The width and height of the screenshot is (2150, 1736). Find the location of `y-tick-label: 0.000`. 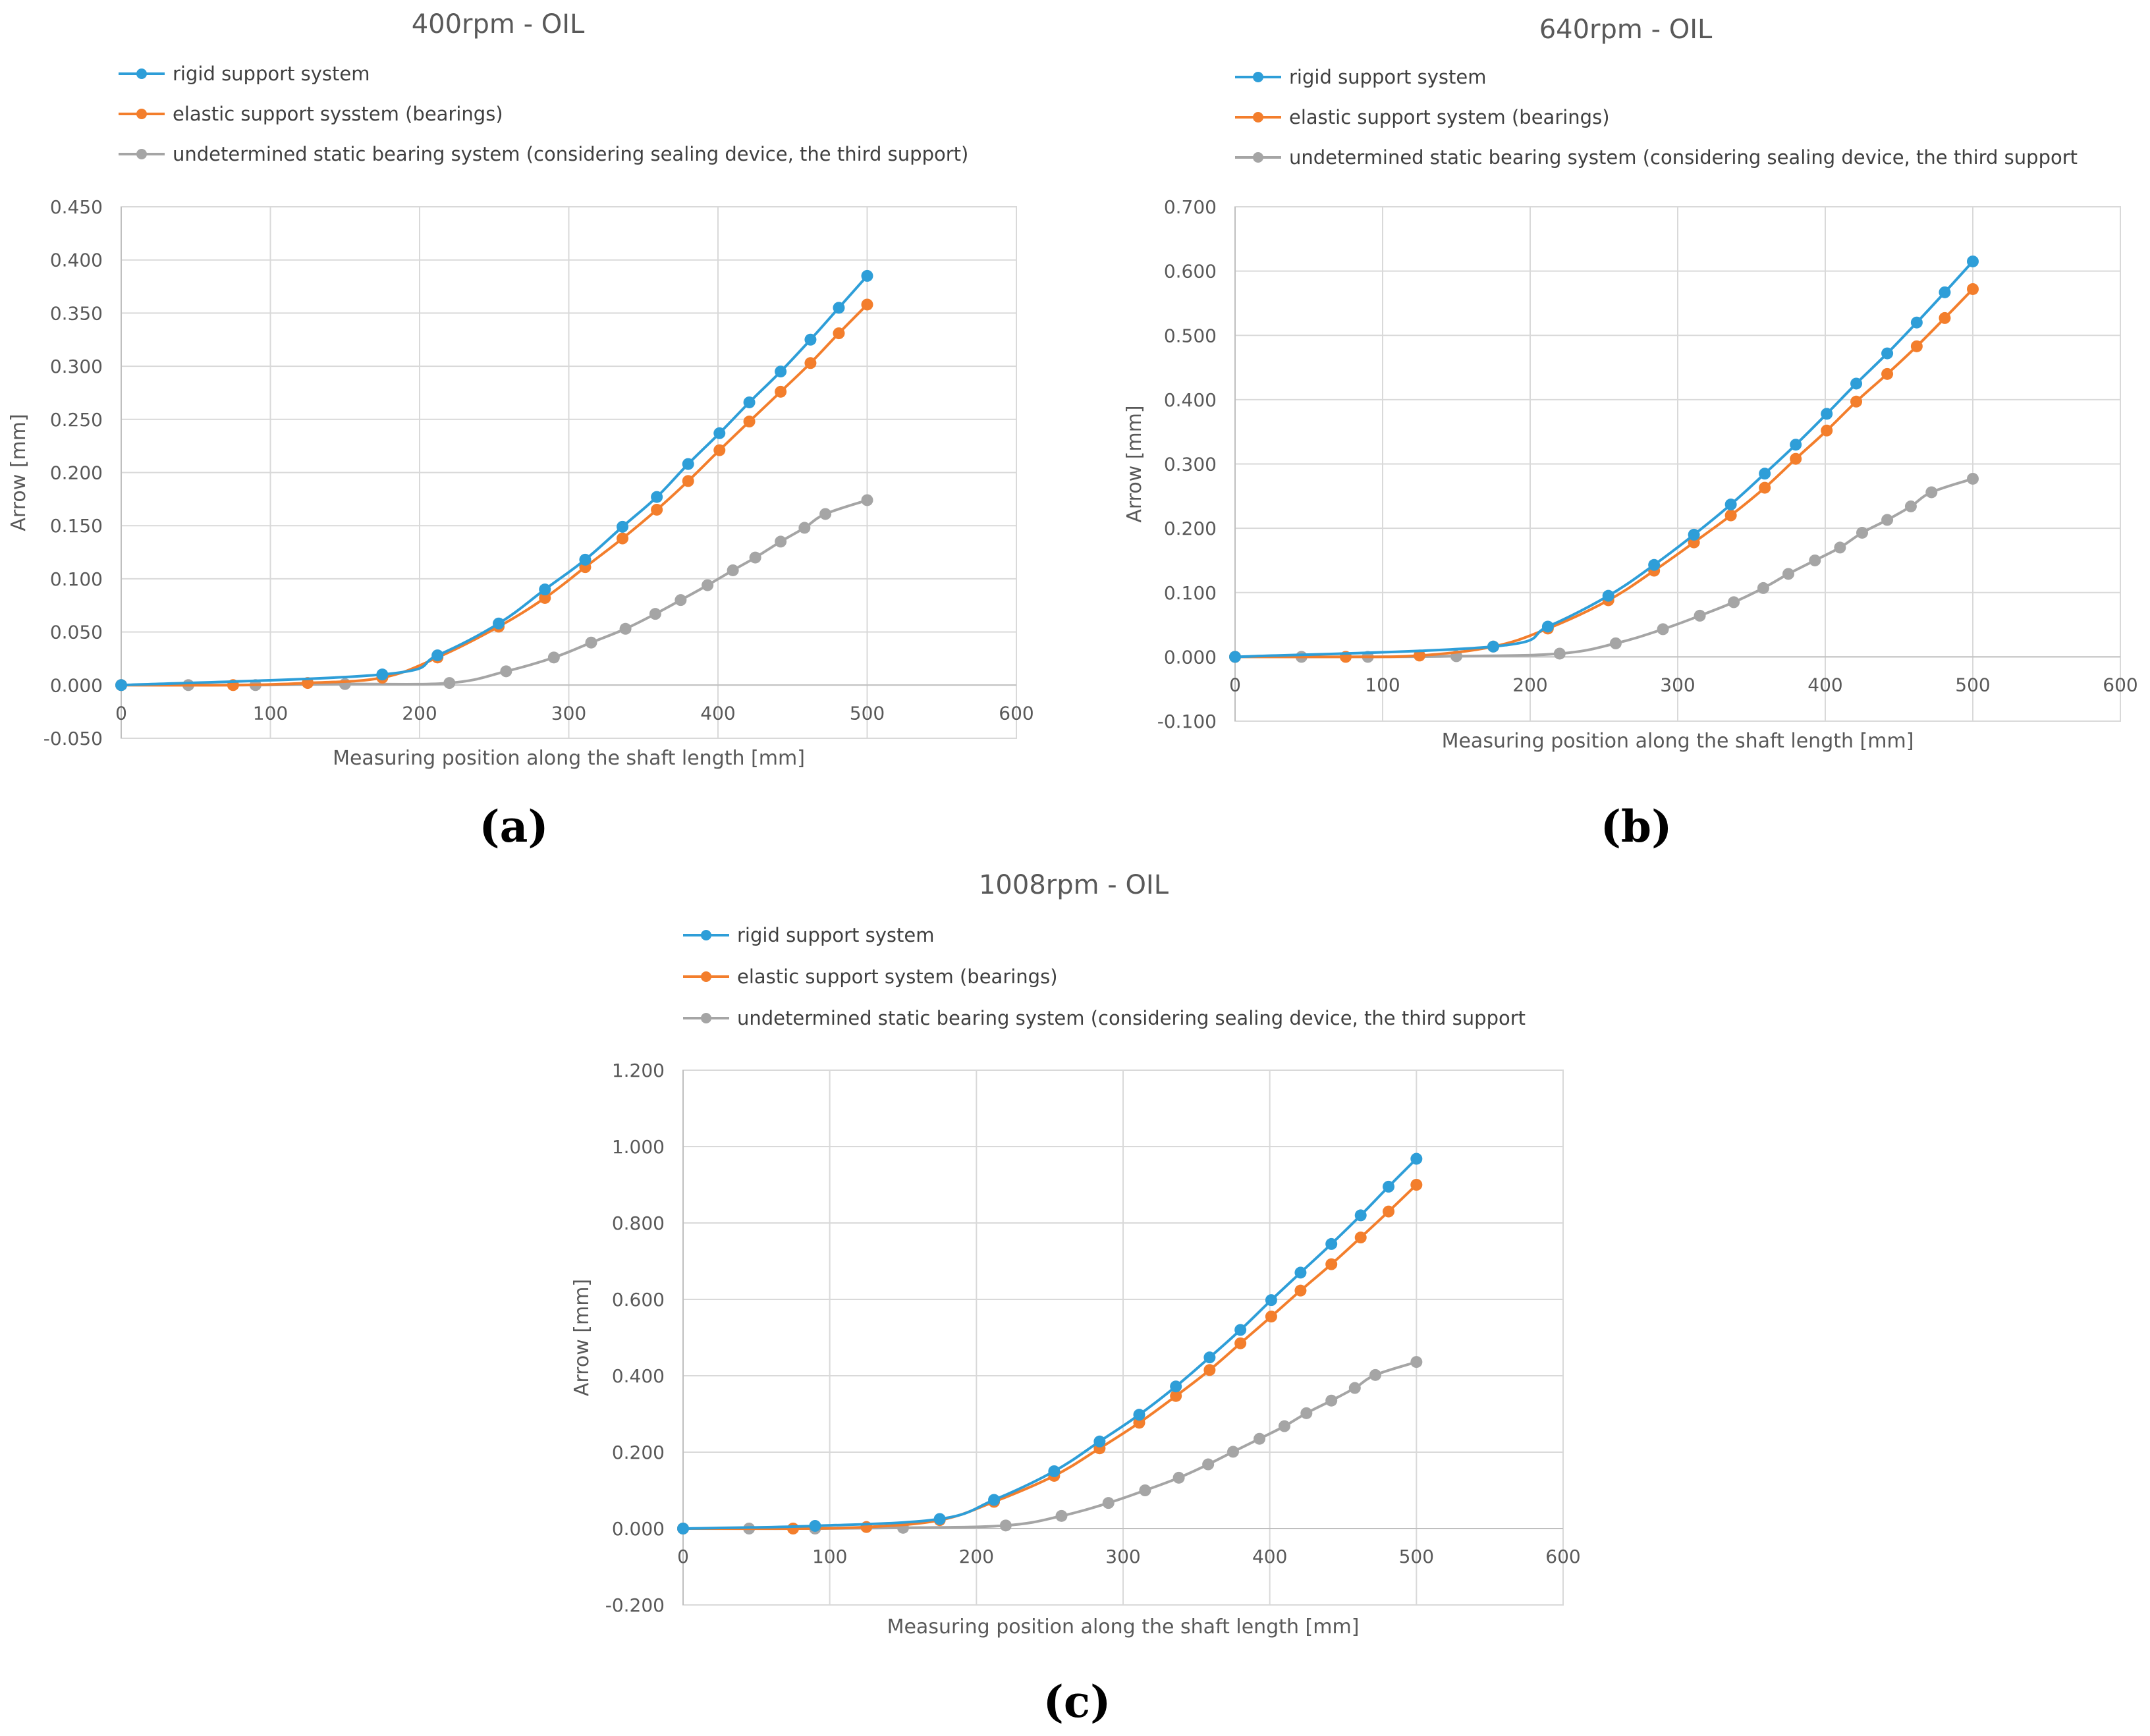

y-tick-label: 0.000 is located at coordinates (638, 1529).